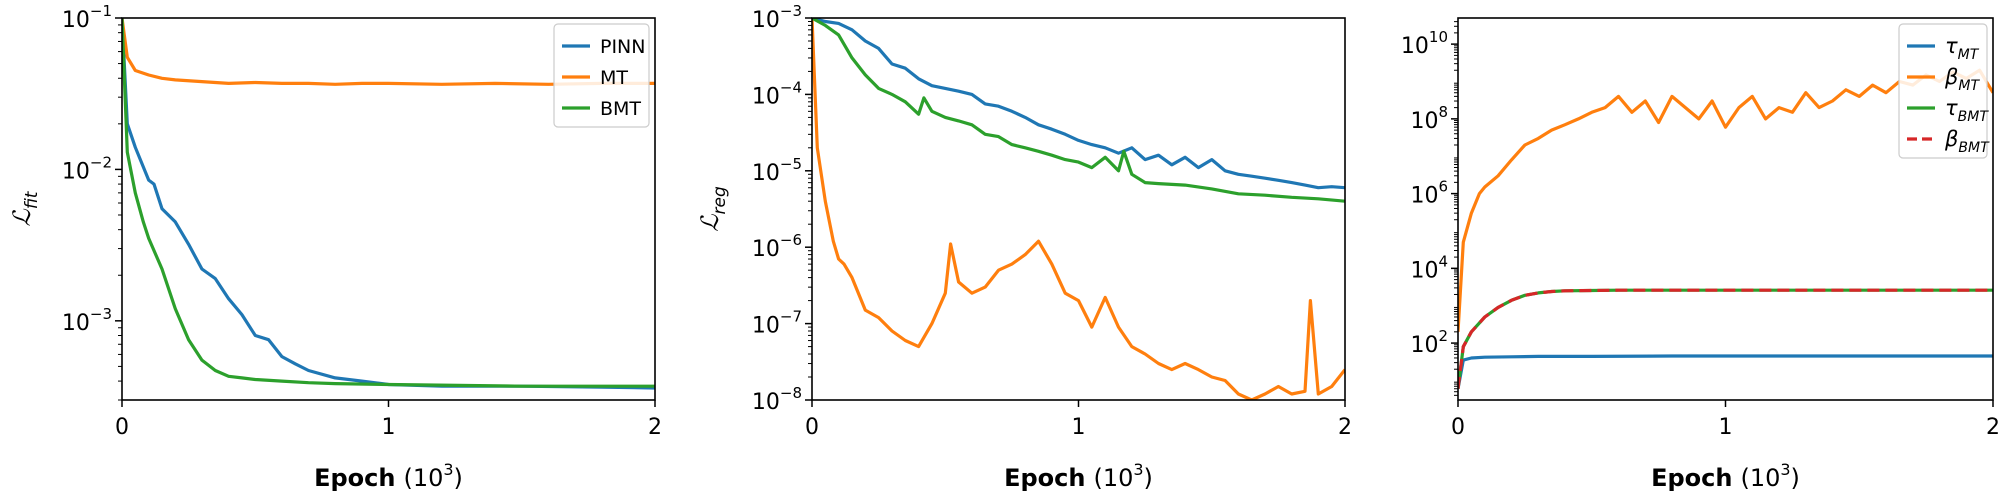  What do you see at coordinates (1443, 187) in the screenshot?
I see `y-tick-exponent: 6` at bounding box center [1443, 187].